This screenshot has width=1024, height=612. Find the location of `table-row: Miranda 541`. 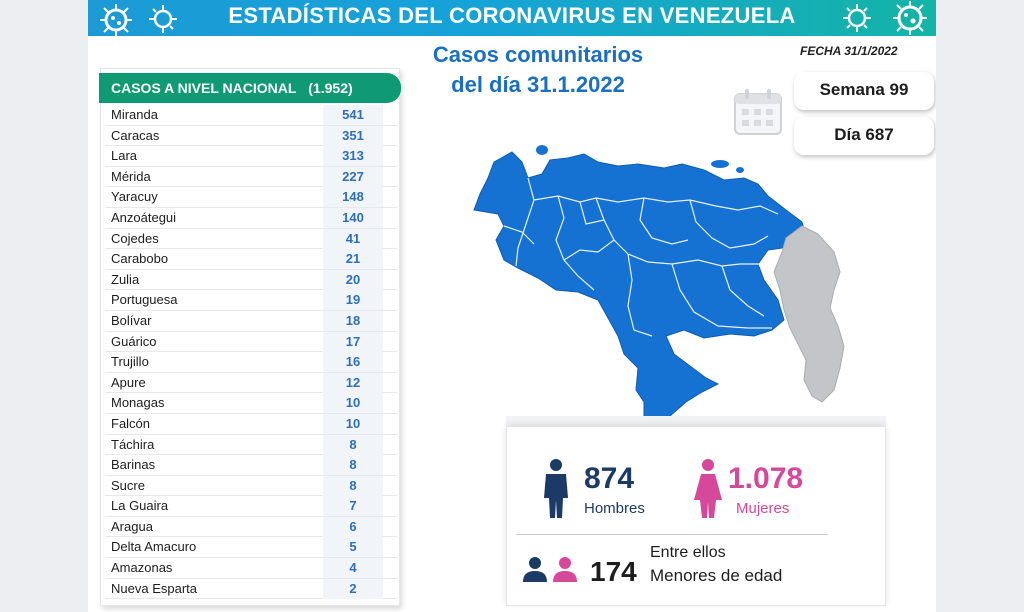

table-row: Miranda 541 is located at coordinates (251, 115).